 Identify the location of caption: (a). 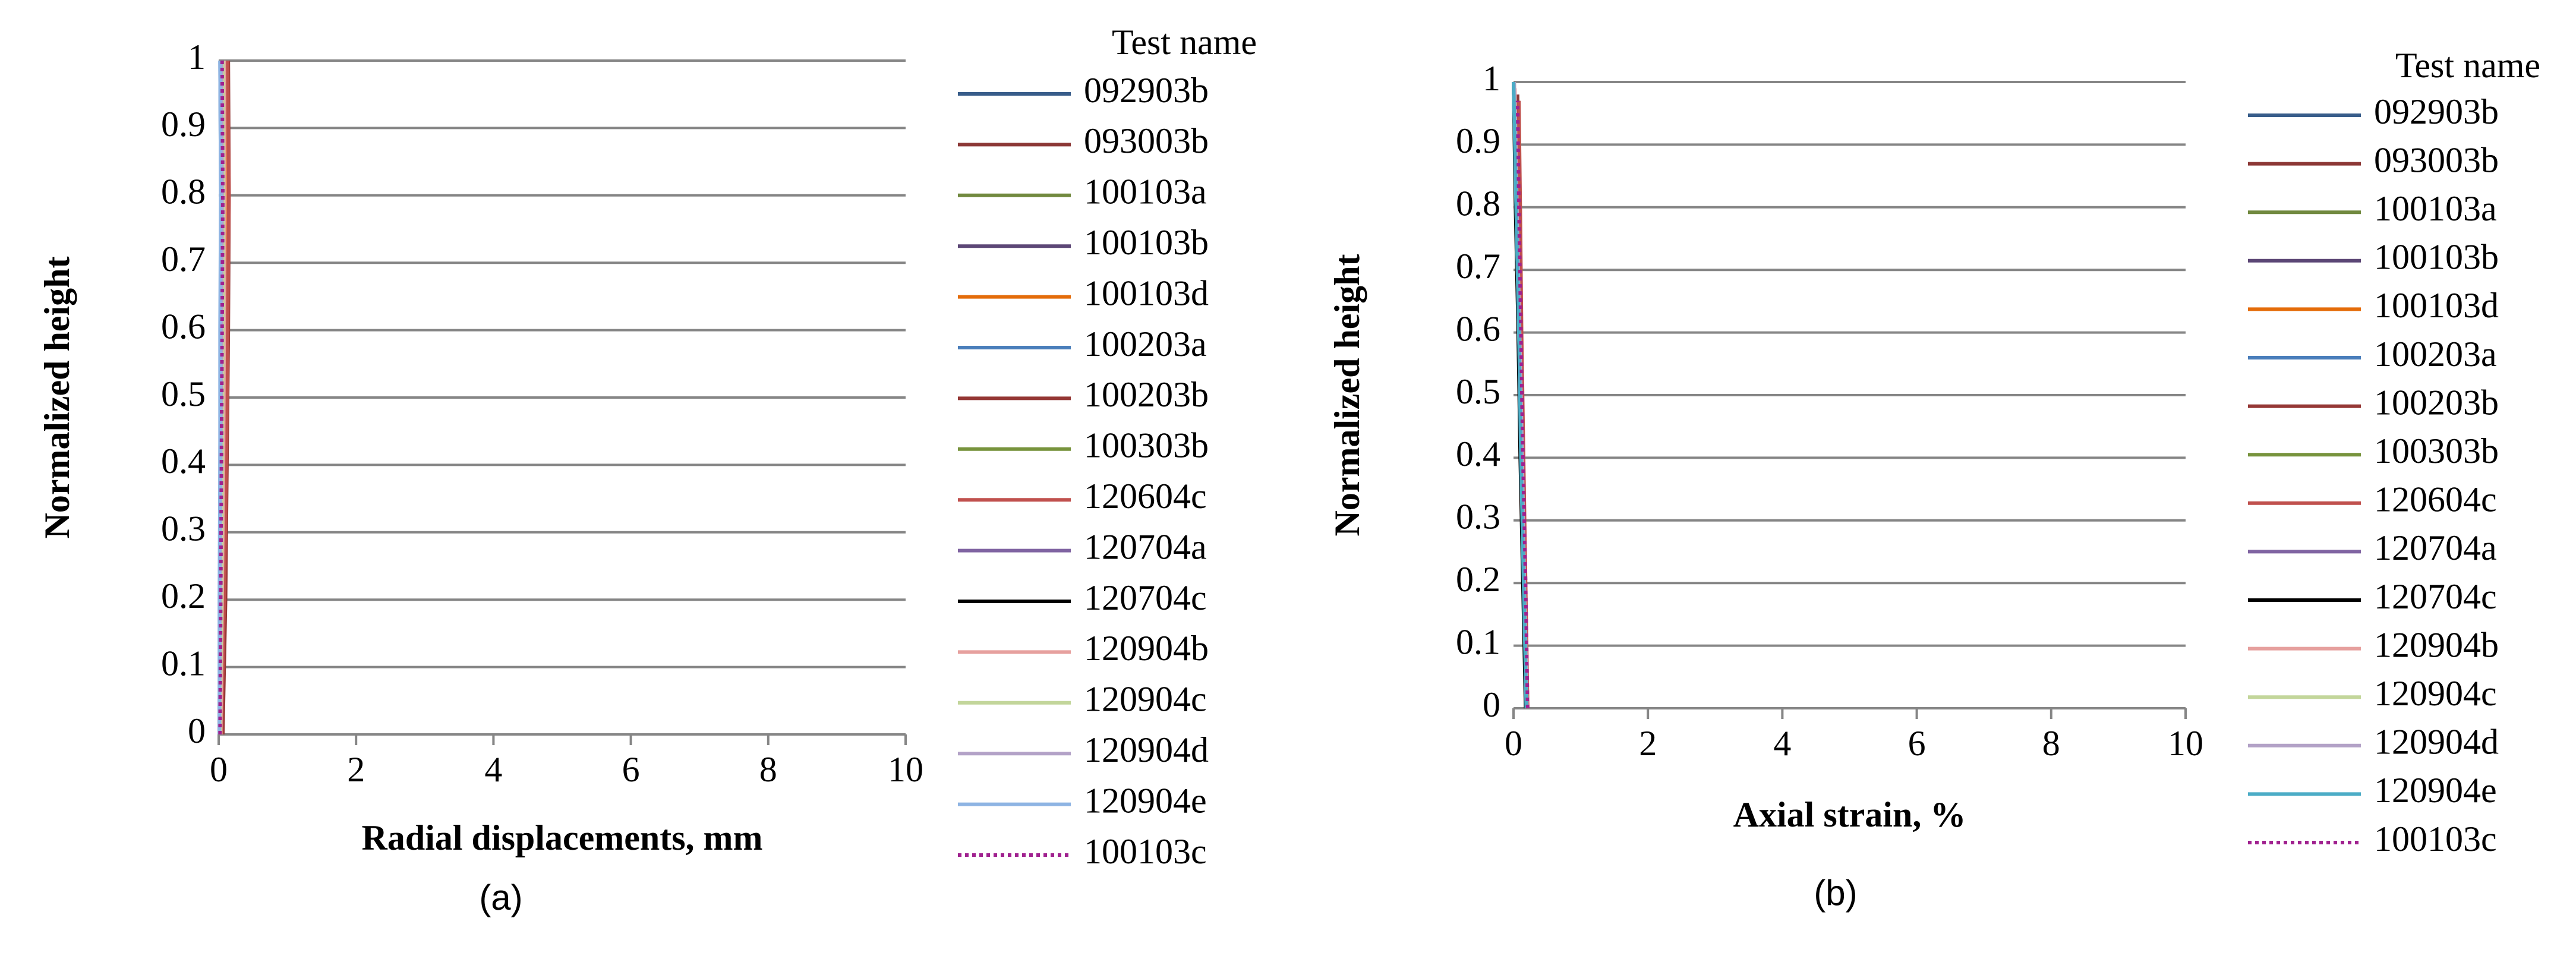
(501, 898).